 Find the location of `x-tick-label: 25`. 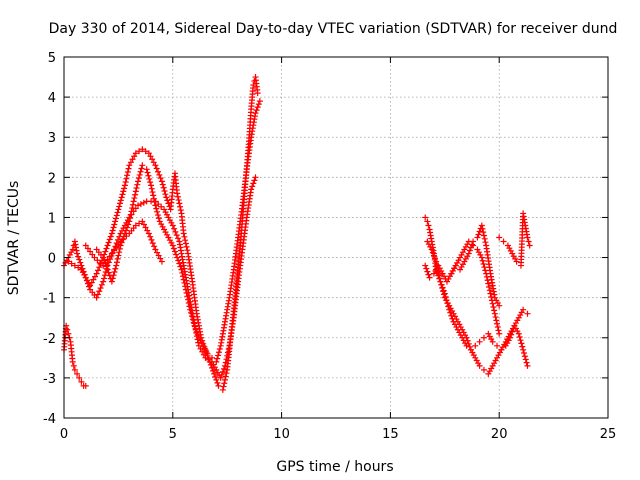

x-tick-label: 25 is located at coordinates (608, 434).